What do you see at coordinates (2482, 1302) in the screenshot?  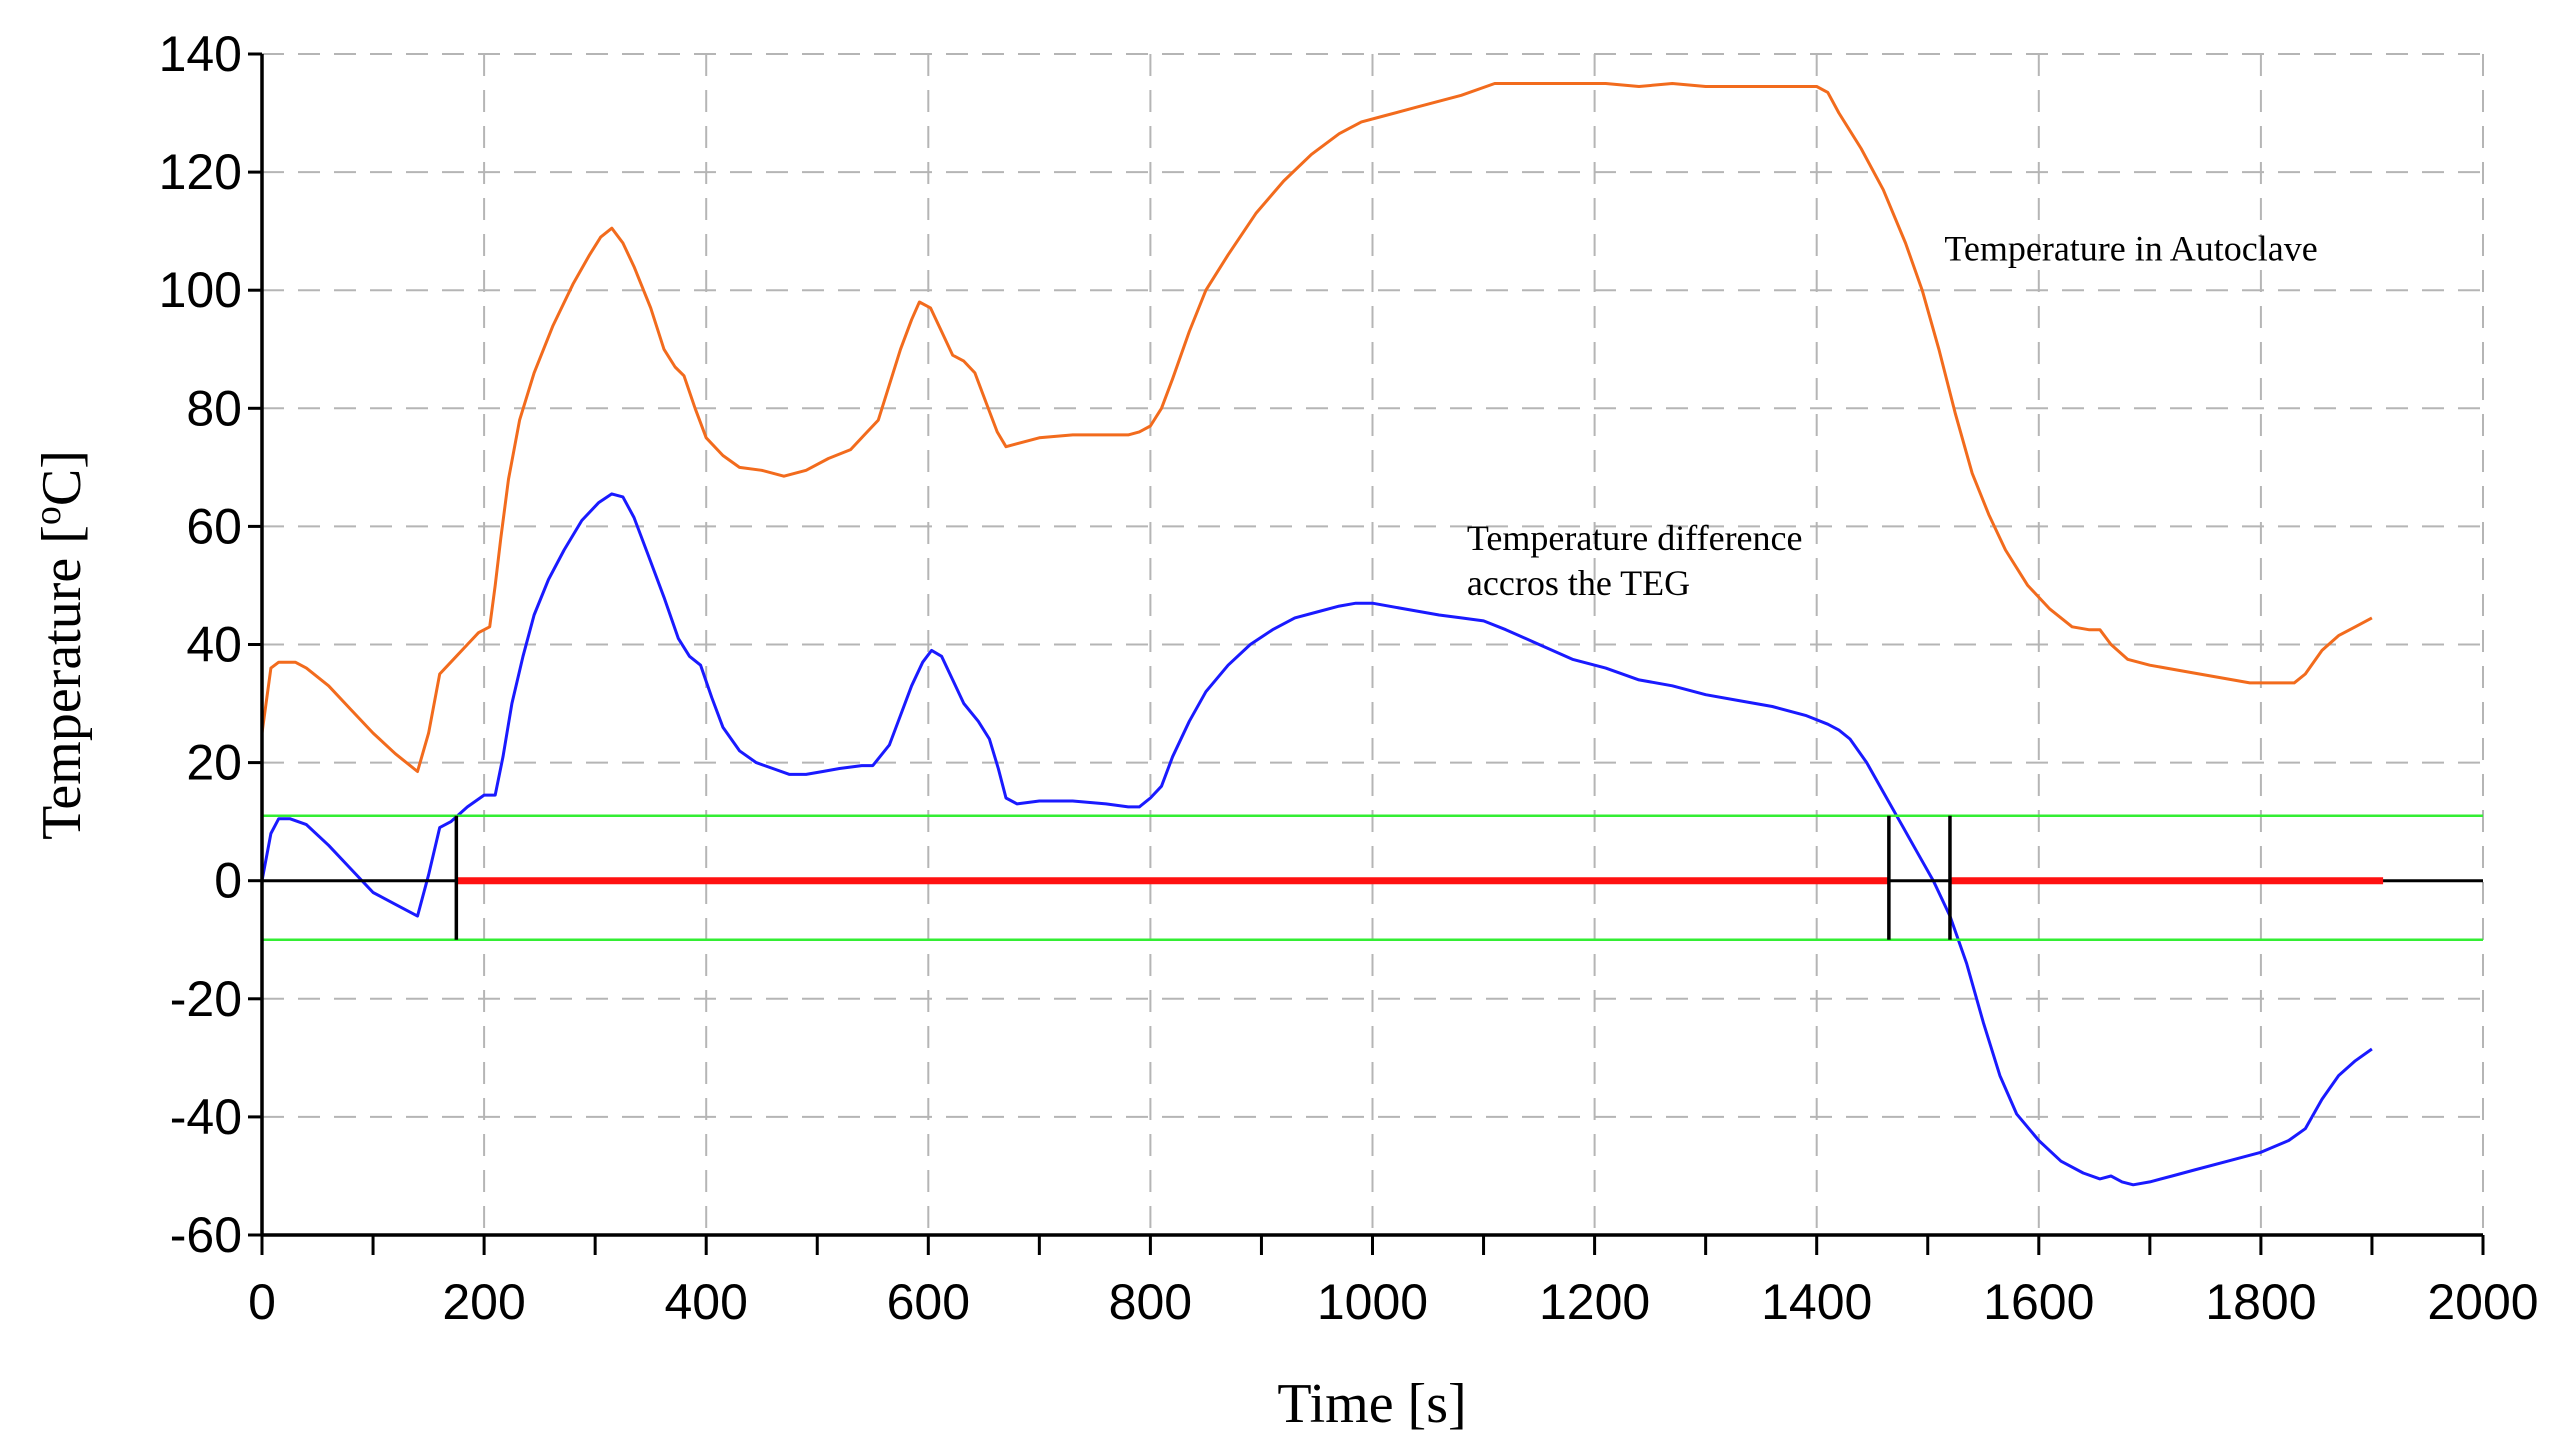 I see `x-tick-label: 2000` at bounding box center [2482, 1302].